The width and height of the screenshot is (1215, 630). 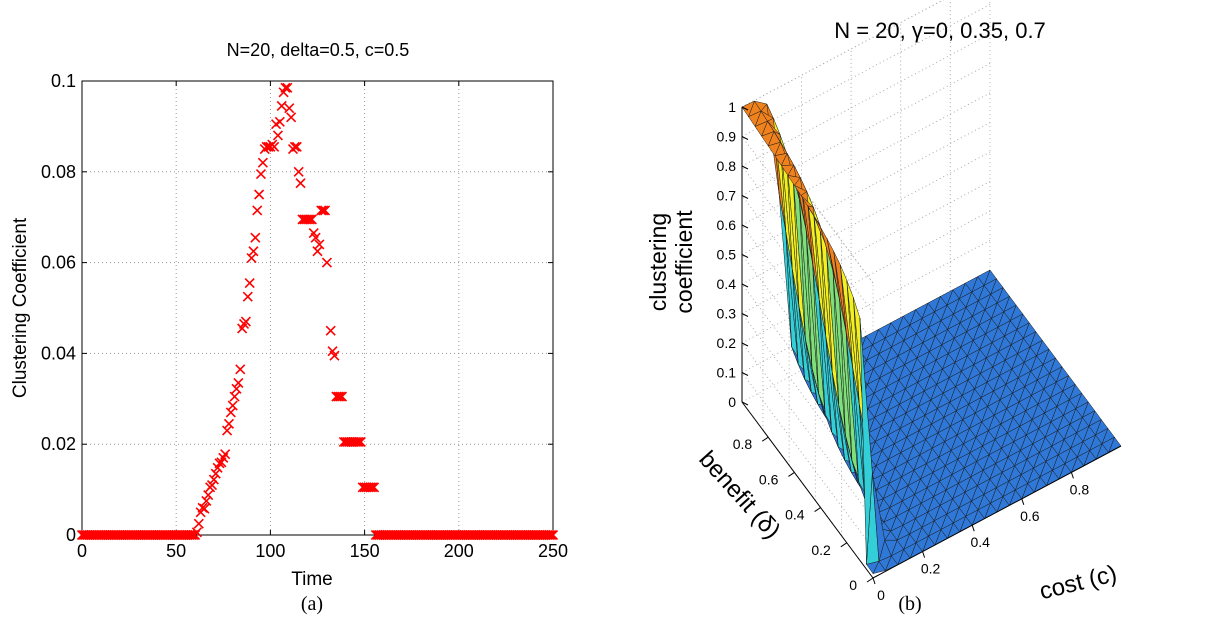 What do you see at coordinates (727, 373) in the screenshot?
I see `chart-b-z-tick-label: 0.1` at bounding box center [727, 373].